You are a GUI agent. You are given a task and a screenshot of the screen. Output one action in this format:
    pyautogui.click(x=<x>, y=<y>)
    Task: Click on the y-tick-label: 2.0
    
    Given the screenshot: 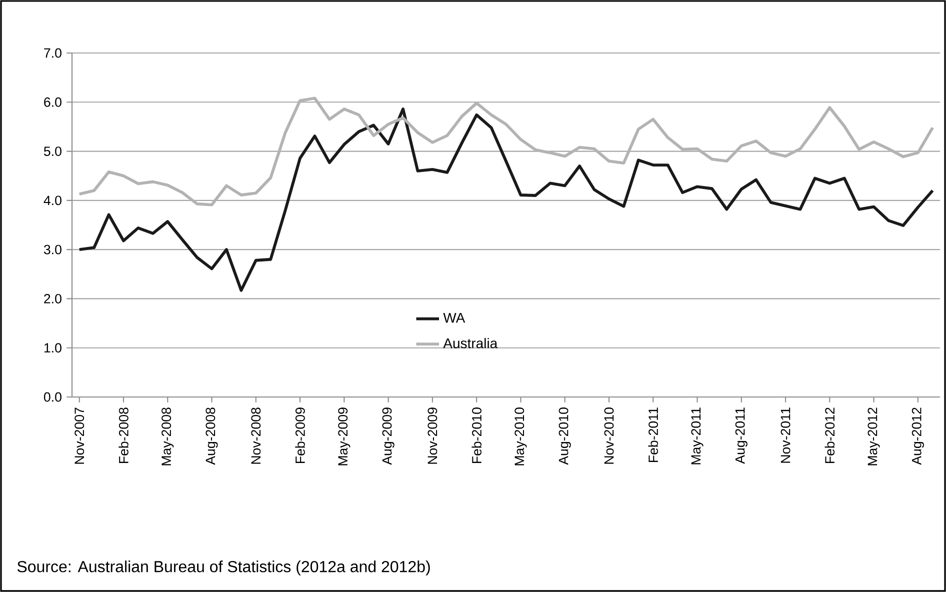 What is the action you would take?
    pyautogui.click(x=53, y=299)
    